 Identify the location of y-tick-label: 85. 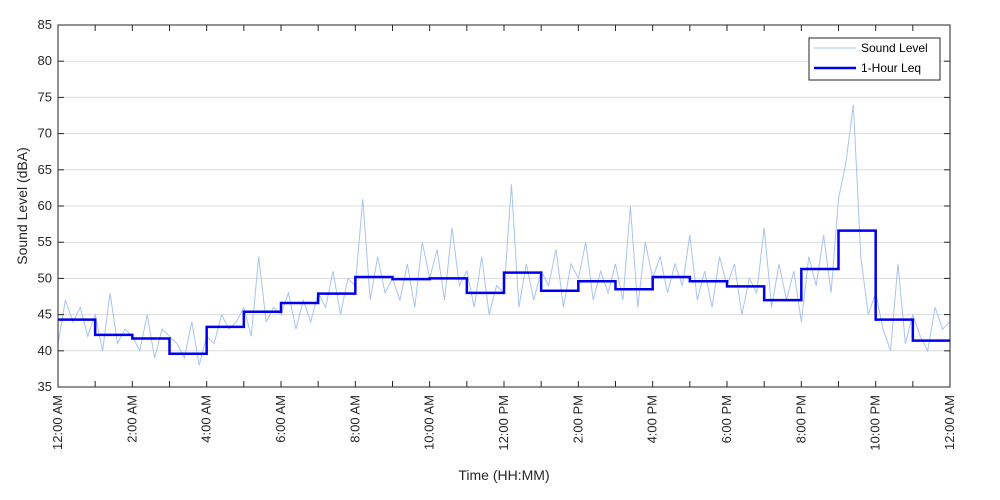
(45, 24).